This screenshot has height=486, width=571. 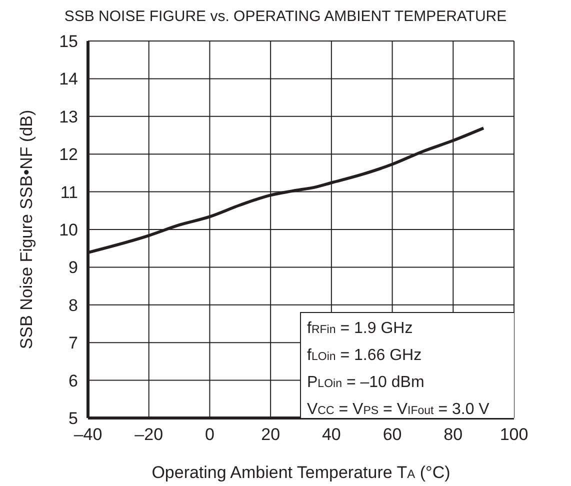 What do you see at coordinates (73, 268) in the screenshot?
I see `y-tick-label: 9` at bounding box center [73, 268].